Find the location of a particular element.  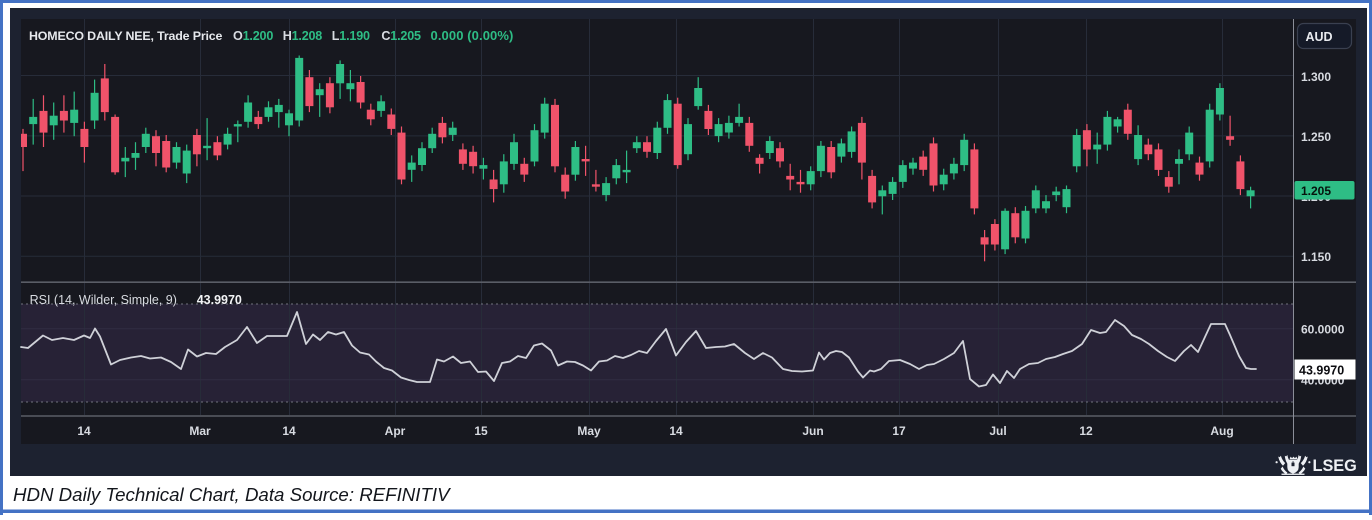

svg-text: 17 is located at coordinates (899, 431).